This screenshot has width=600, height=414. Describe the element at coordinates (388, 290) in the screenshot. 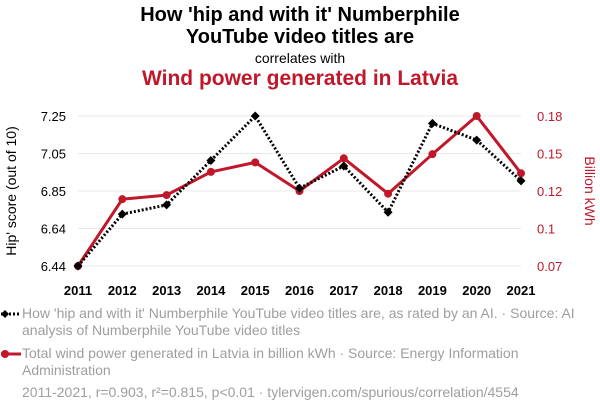

I see `x-axis-tick-label: 2018` at that location.